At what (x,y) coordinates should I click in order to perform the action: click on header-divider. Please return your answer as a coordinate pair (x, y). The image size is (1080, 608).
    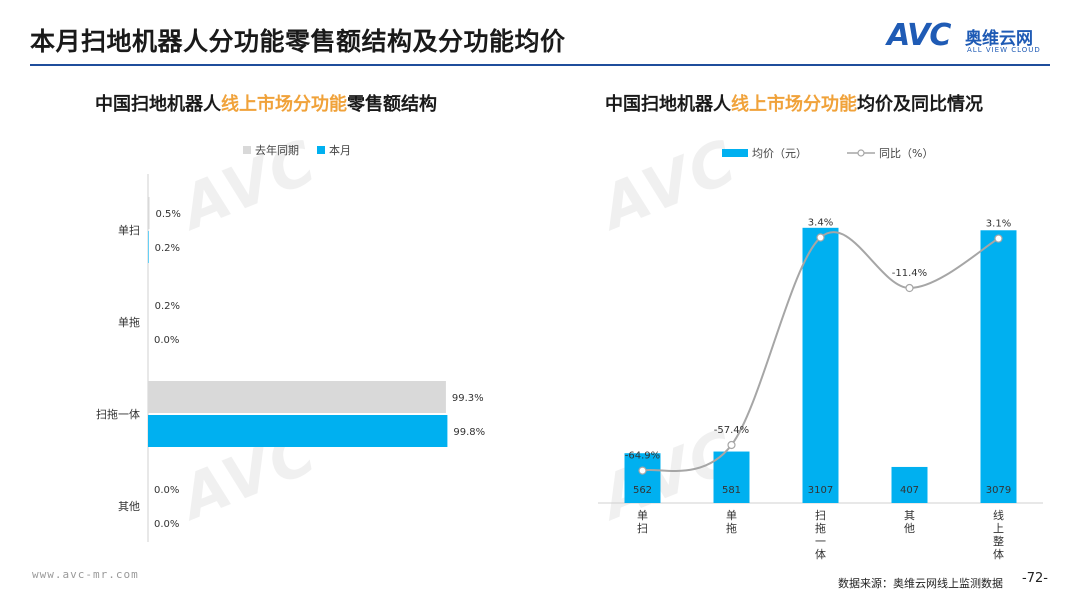
    Looking at the image, I should click on (540, 65).